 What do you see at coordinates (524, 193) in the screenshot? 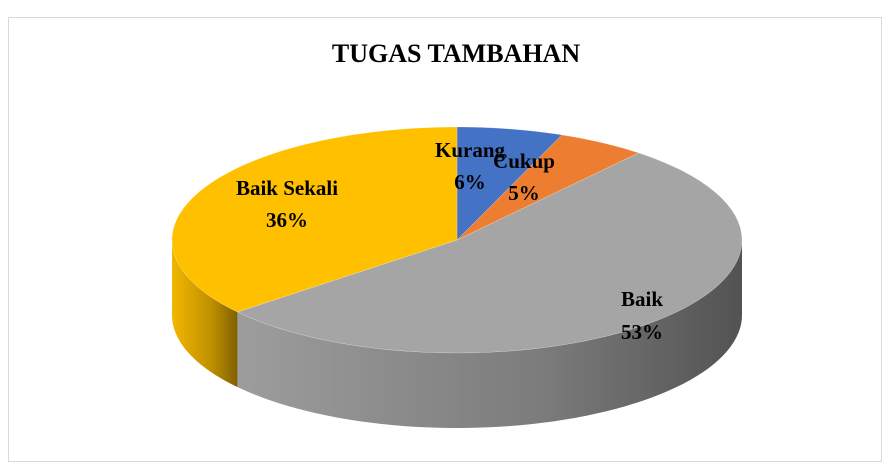
I see `slice-value-label: 5%` at bounding box center [524, 193].